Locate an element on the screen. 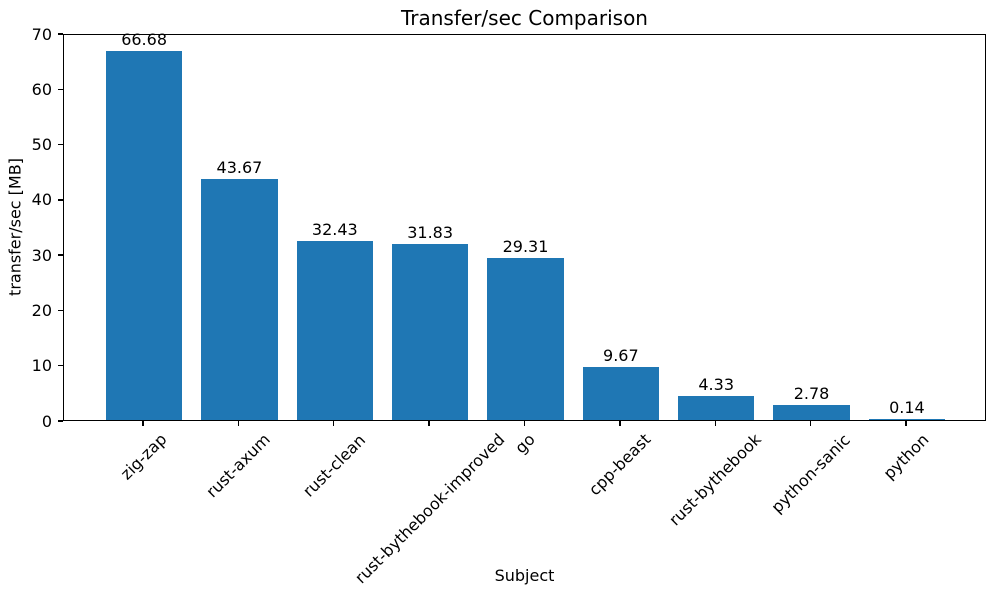  x-axis-tick-label: python-sanic is located at coordinates (810, 473).